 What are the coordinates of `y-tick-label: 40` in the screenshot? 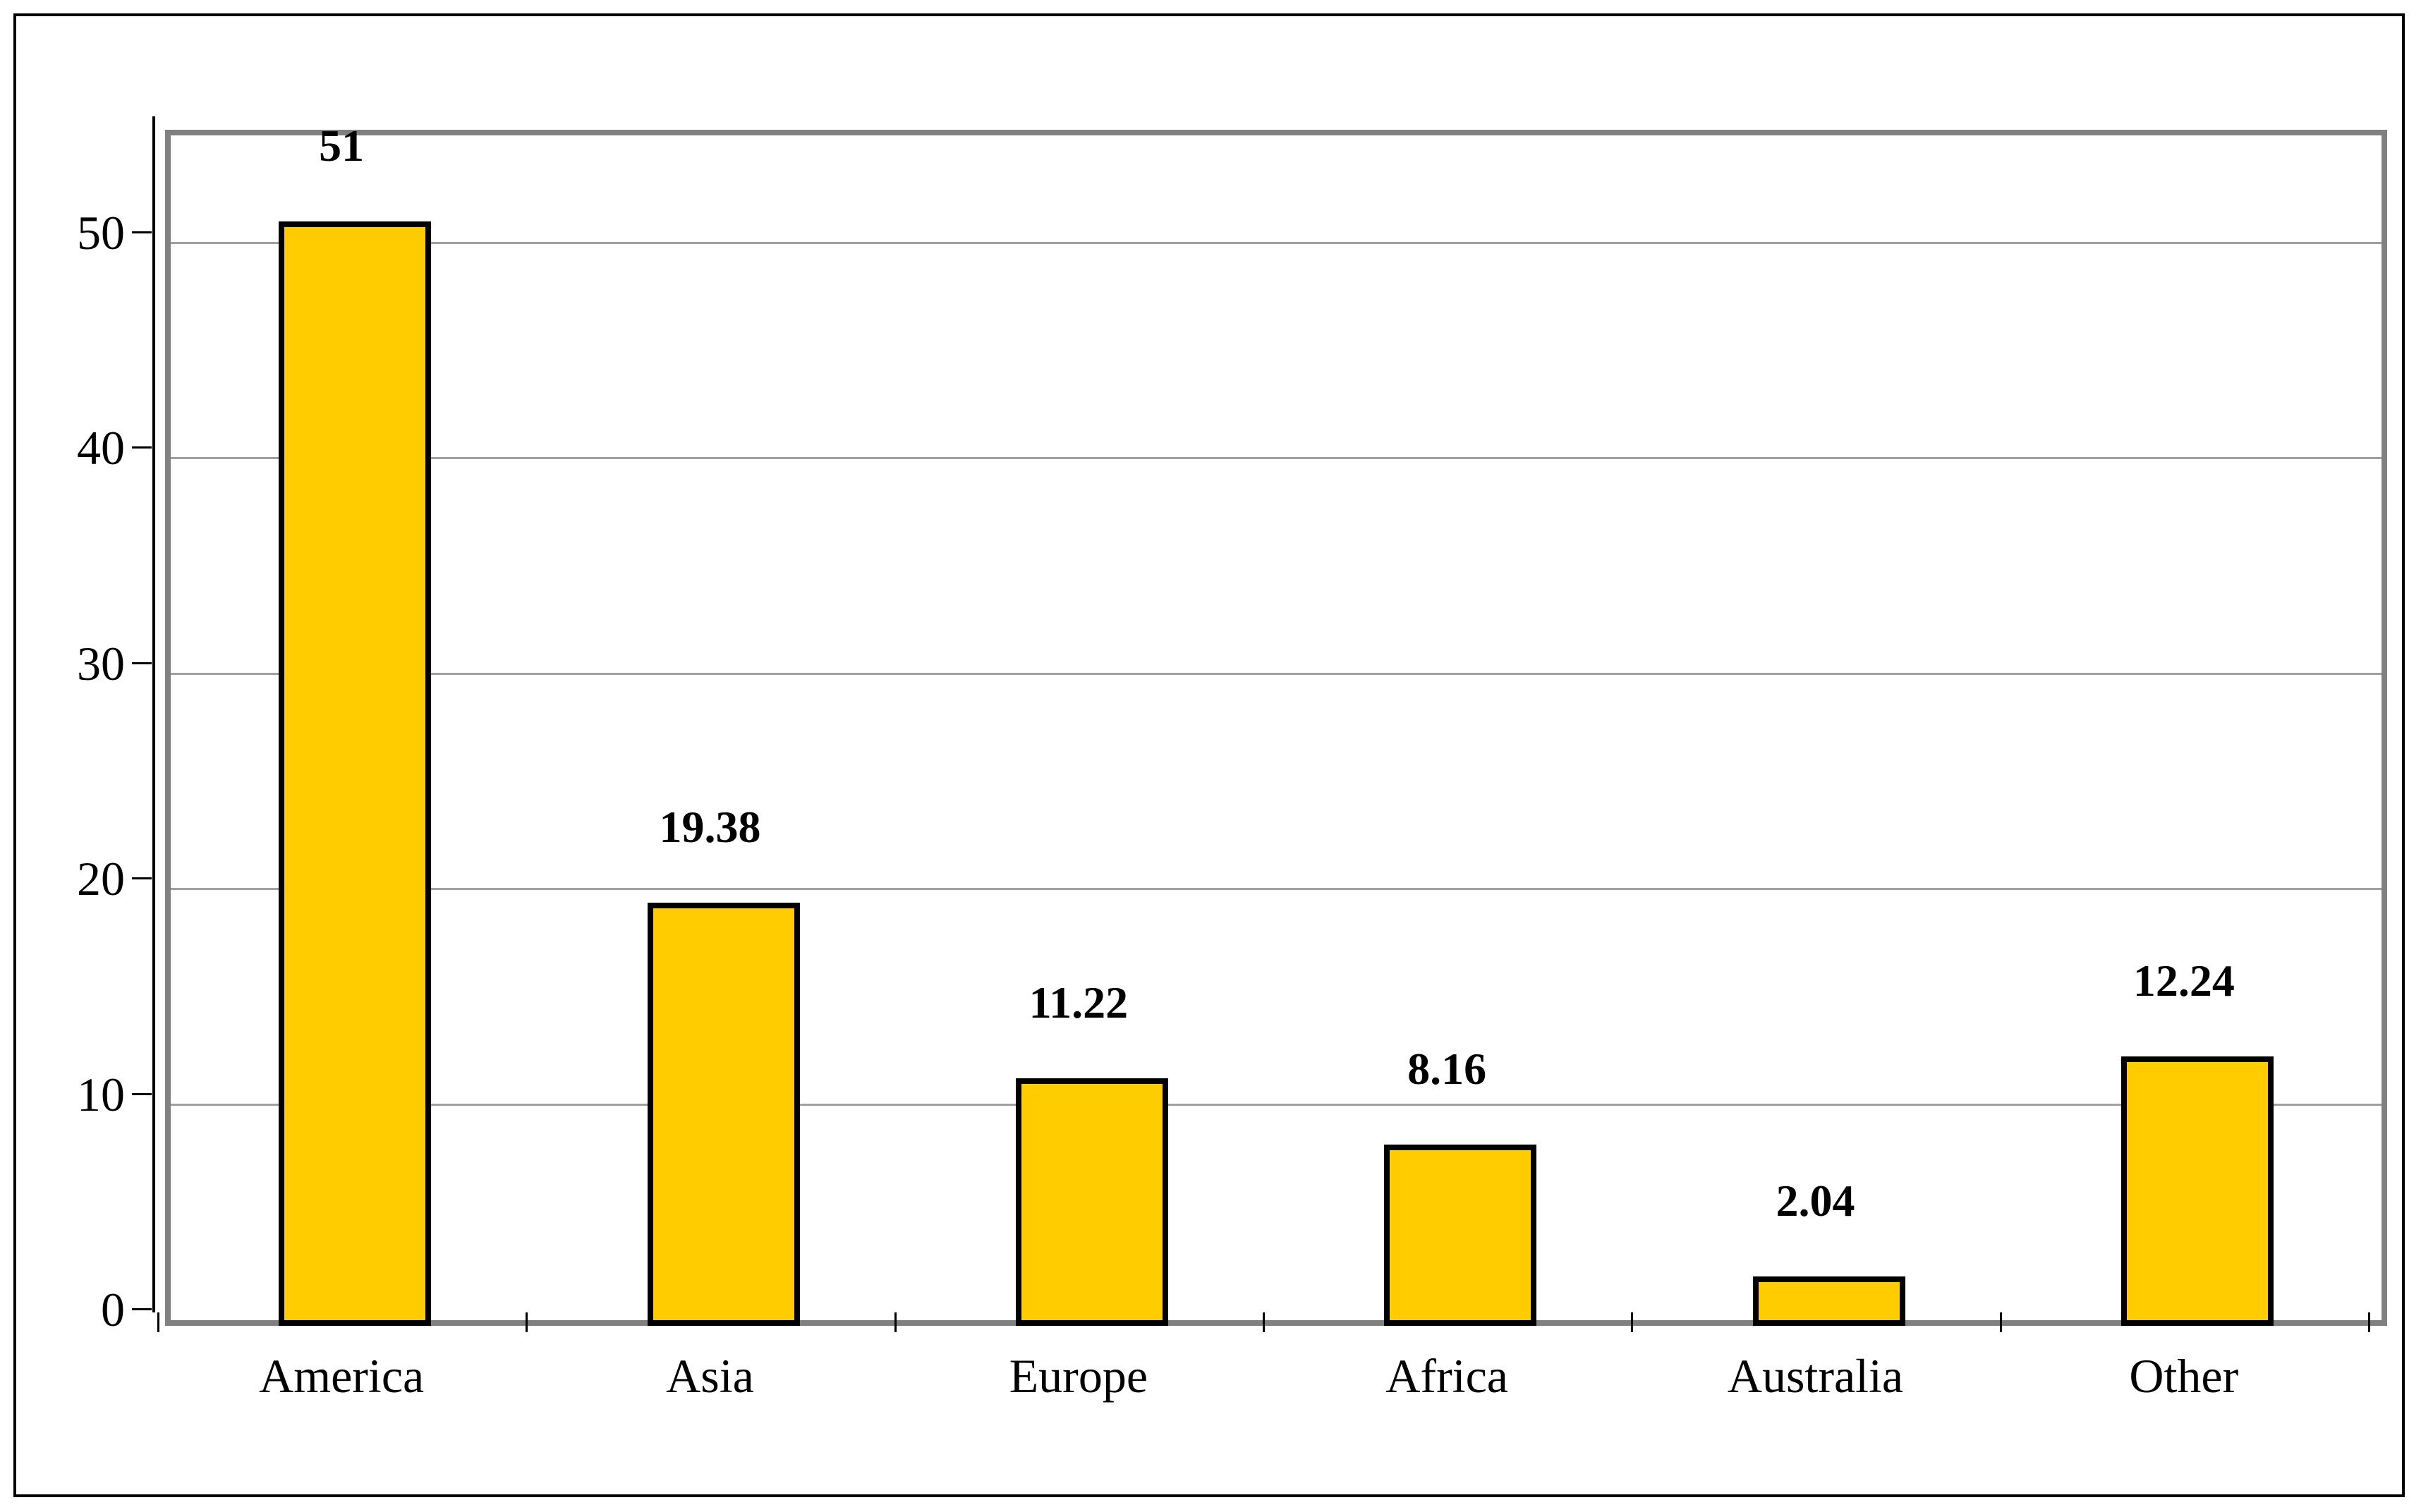 It's located at (101, 448).